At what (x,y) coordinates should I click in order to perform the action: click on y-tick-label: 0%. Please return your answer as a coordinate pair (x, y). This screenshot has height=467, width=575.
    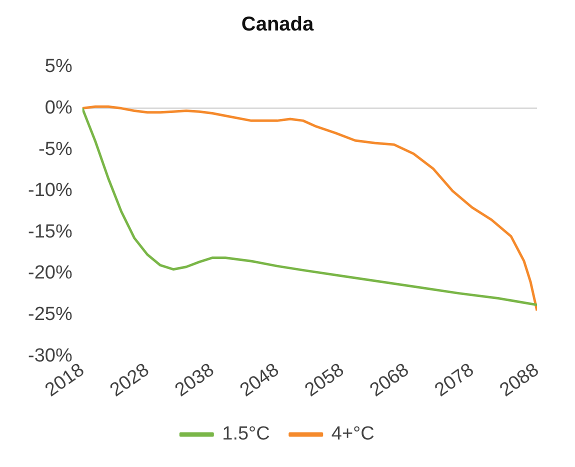
    Looking at the image, I should click on (58, 108).